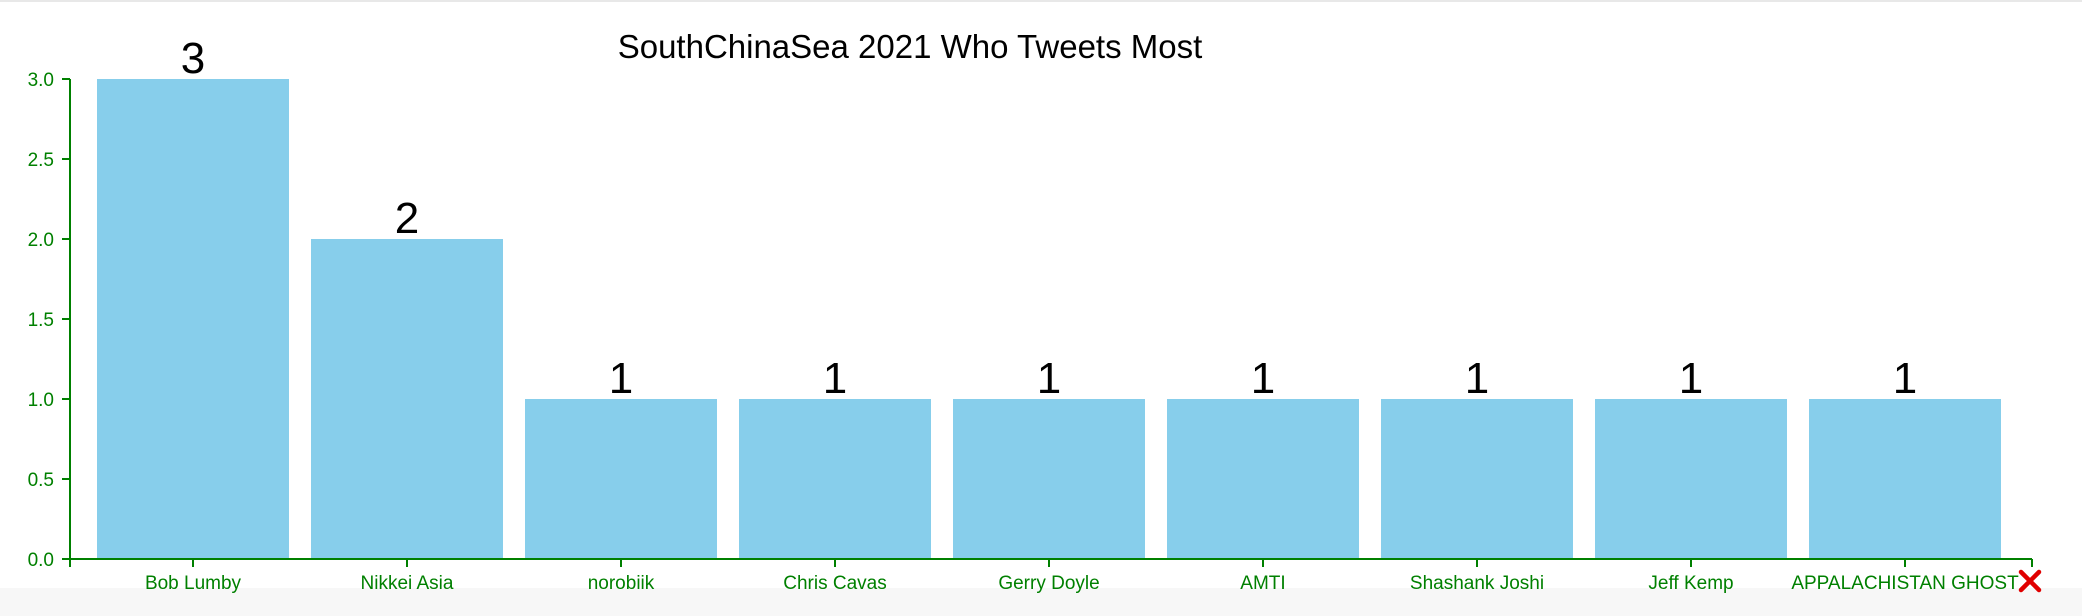 This screenshot has width=2082, height=616. Describe the element at coordinates (193, 583) in the screenshot. I see `x-tick-label: Bob Lumby` at that location.